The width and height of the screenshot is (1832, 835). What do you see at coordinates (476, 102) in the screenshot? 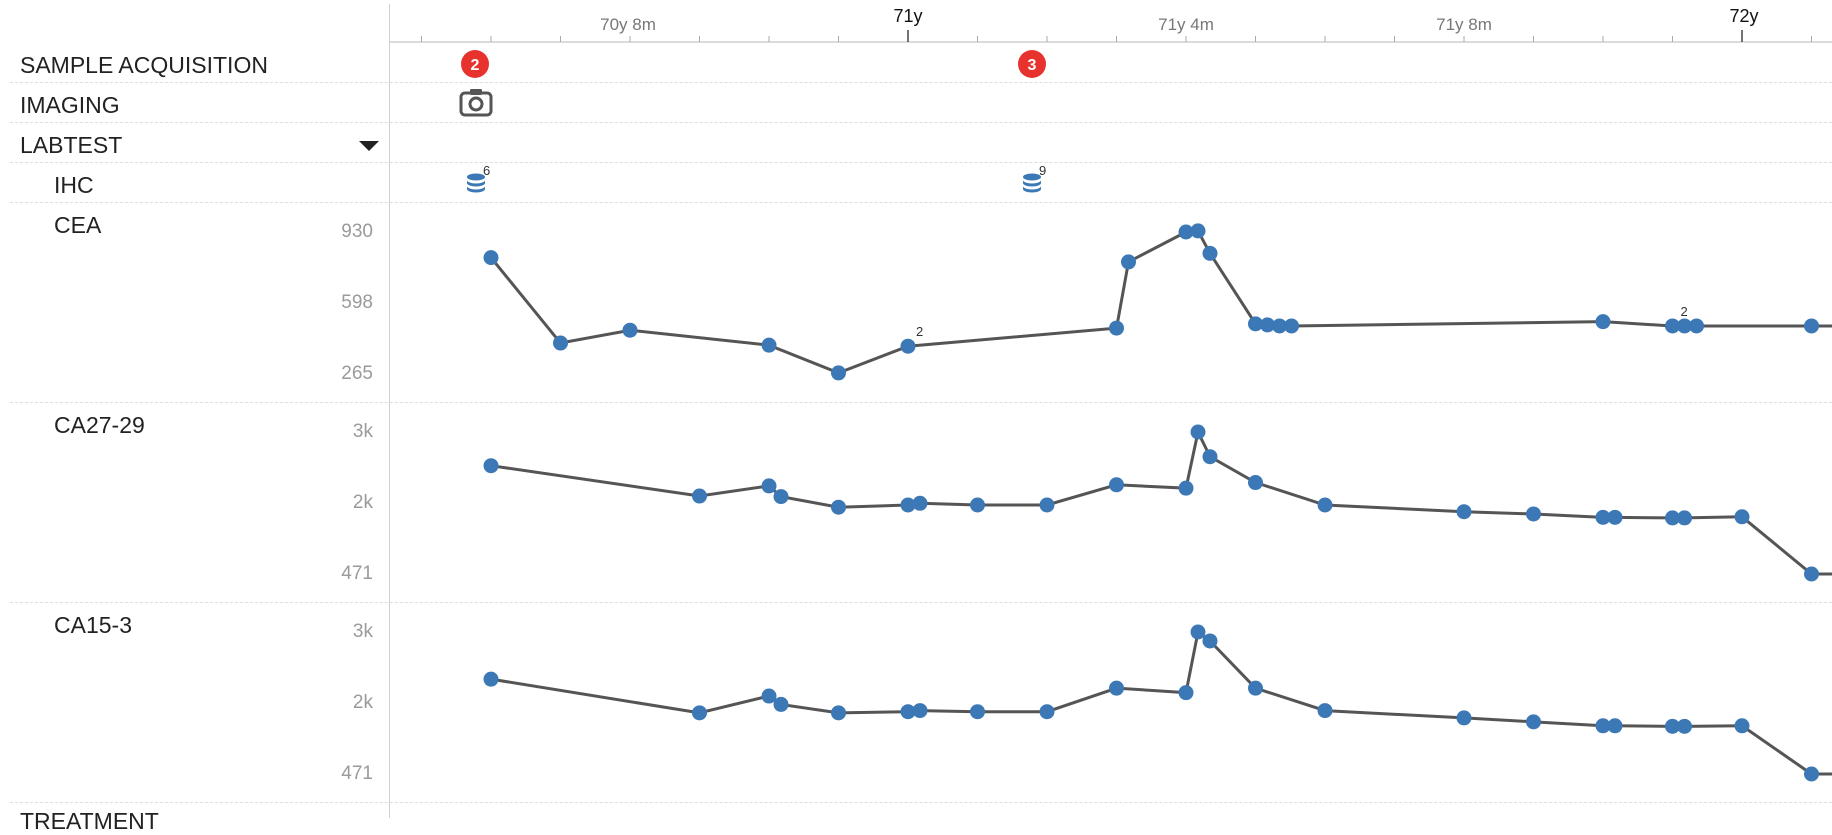
I see `camera-icon` at bounding box center [476, 102].